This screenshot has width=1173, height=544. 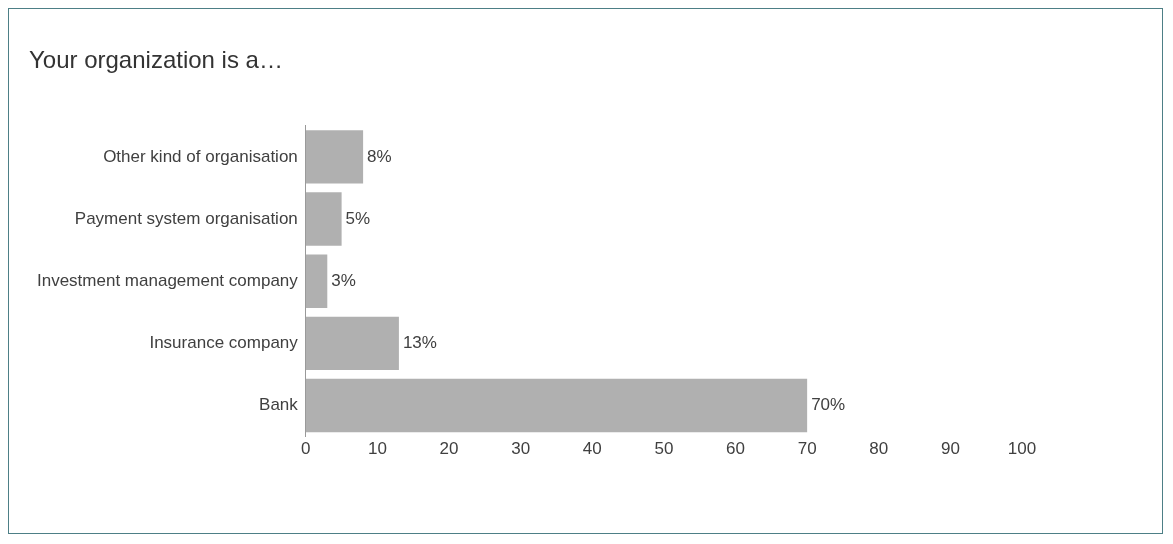 I want to click on data-label: 70%, so click(x=828, y=405).